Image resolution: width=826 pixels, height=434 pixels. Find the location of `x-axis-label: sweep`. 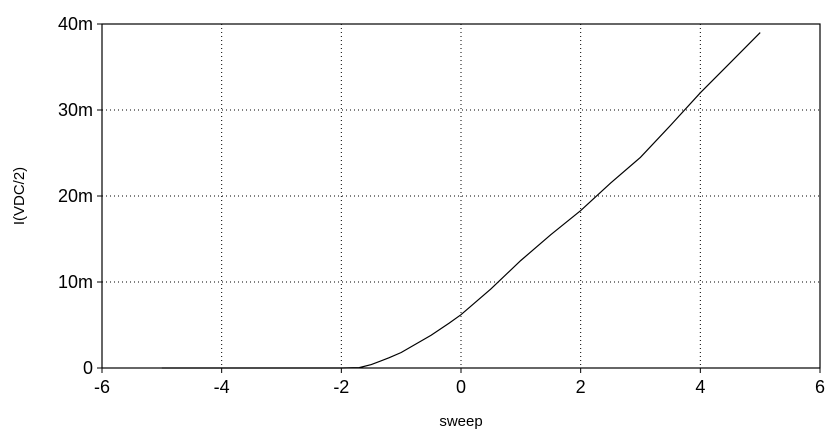

x-axis-label: sweep is located at coordinates (460, 421).